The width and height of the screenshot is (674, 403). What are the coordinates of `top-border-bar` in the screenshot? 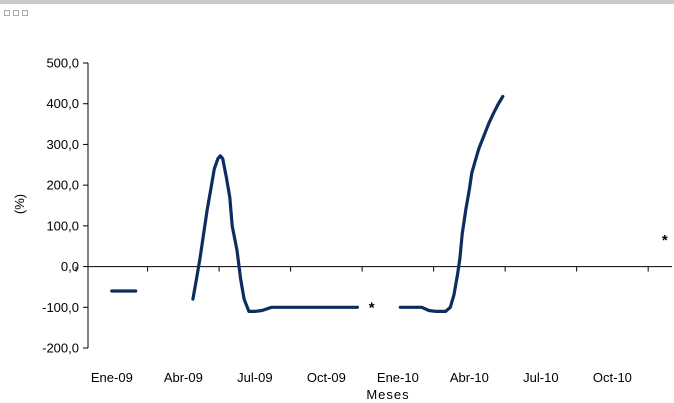 It's located at (337, 2).